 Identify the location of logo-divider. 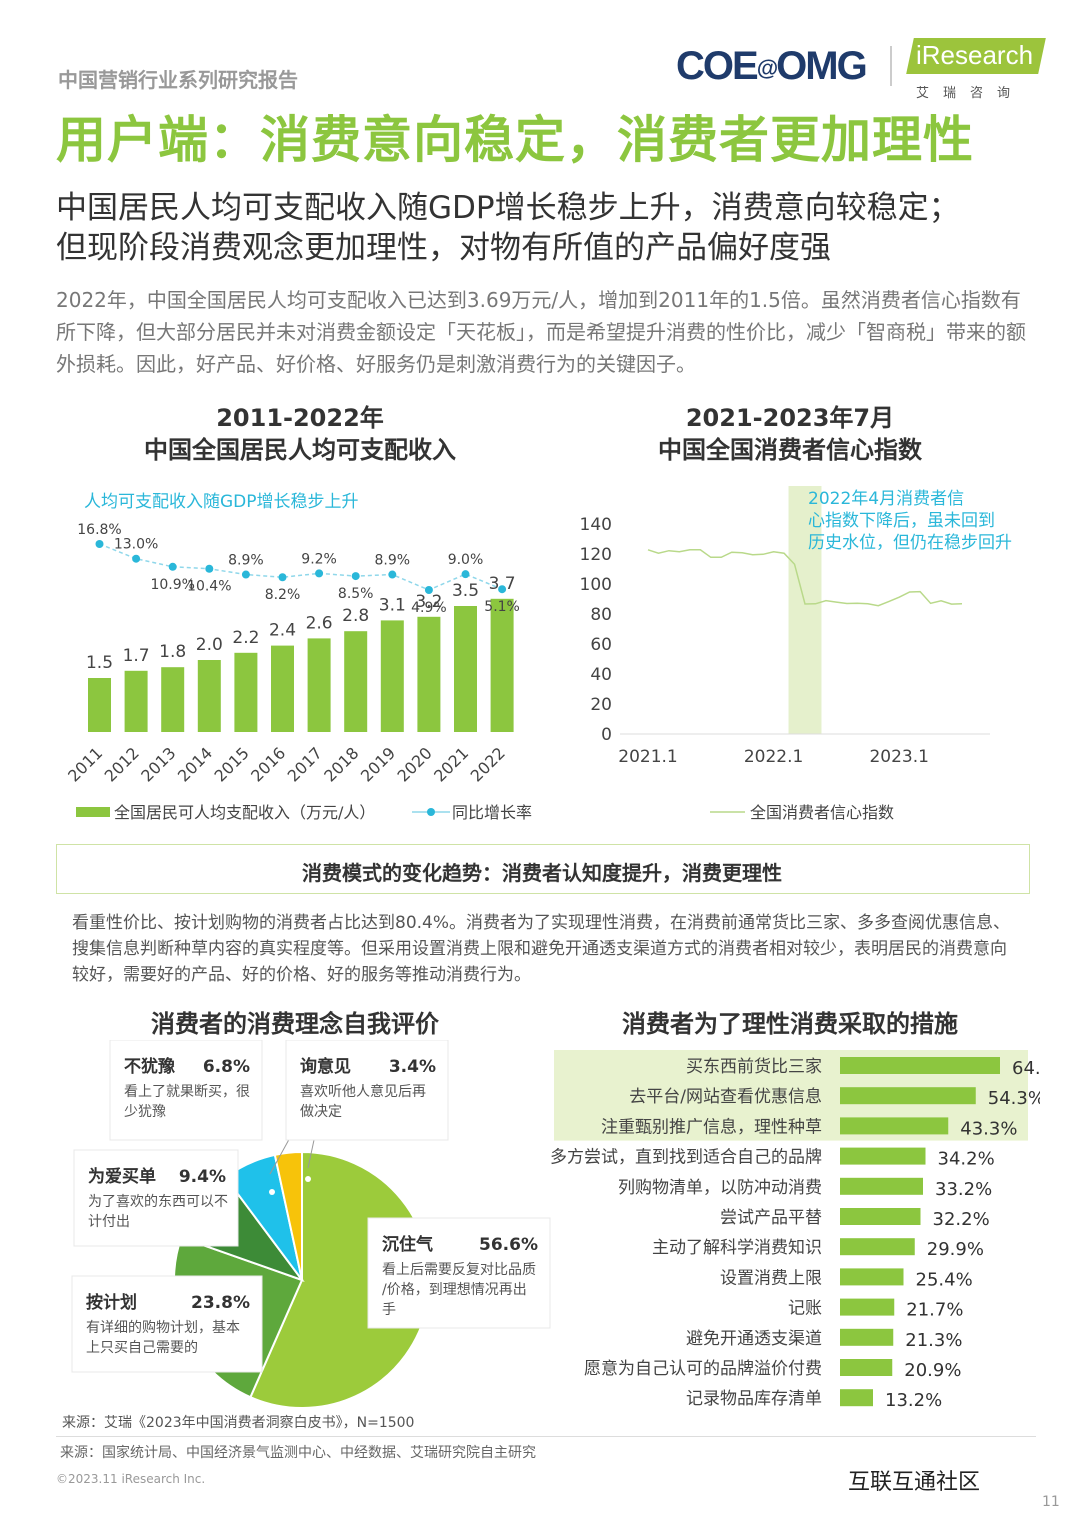
(891, 66).